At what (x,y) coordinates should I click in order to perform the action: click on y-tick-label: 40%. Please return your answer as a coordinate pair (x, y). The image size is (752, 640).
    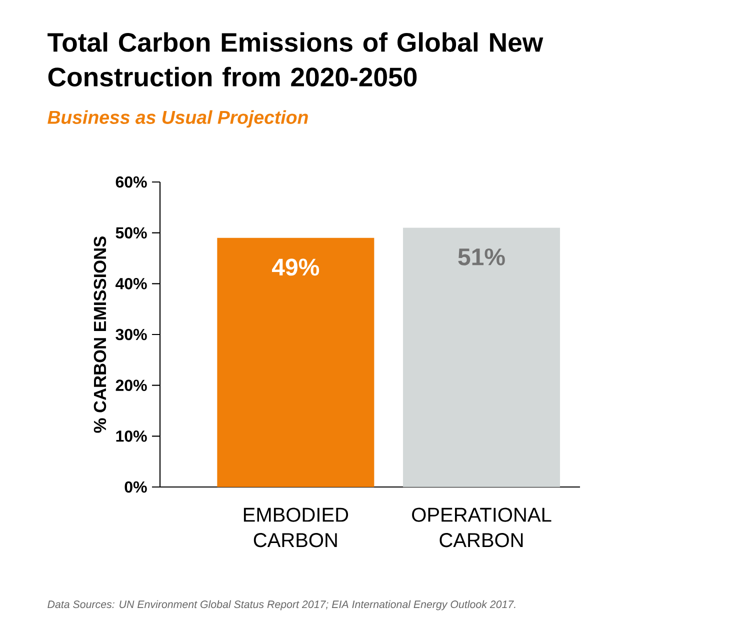
    Looking at the image, I should click on (131, 284).